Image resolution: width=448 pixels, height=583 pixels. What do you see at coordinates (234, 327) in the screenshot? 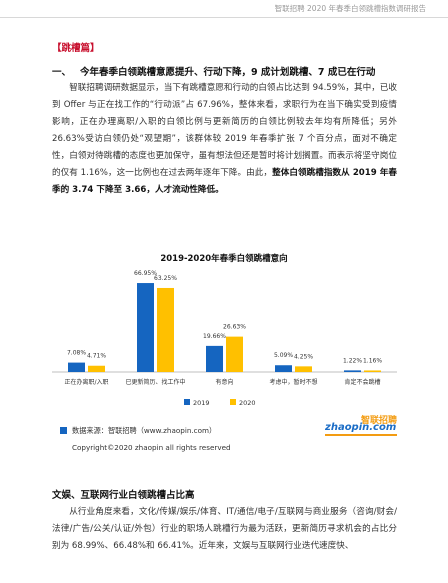
I see `data-label-2020-2: 26.63%` at bounding box center [234, 327].